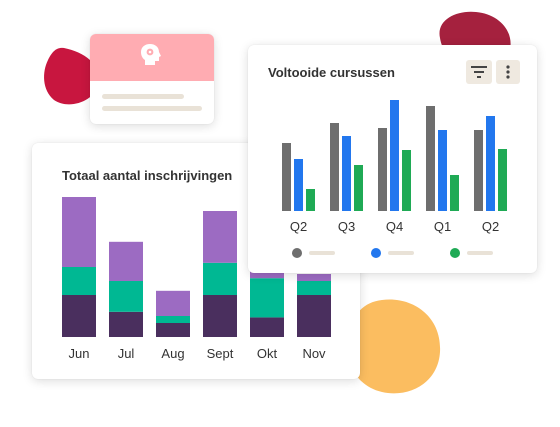  I want to click on more-options-button, so click(508, 72).